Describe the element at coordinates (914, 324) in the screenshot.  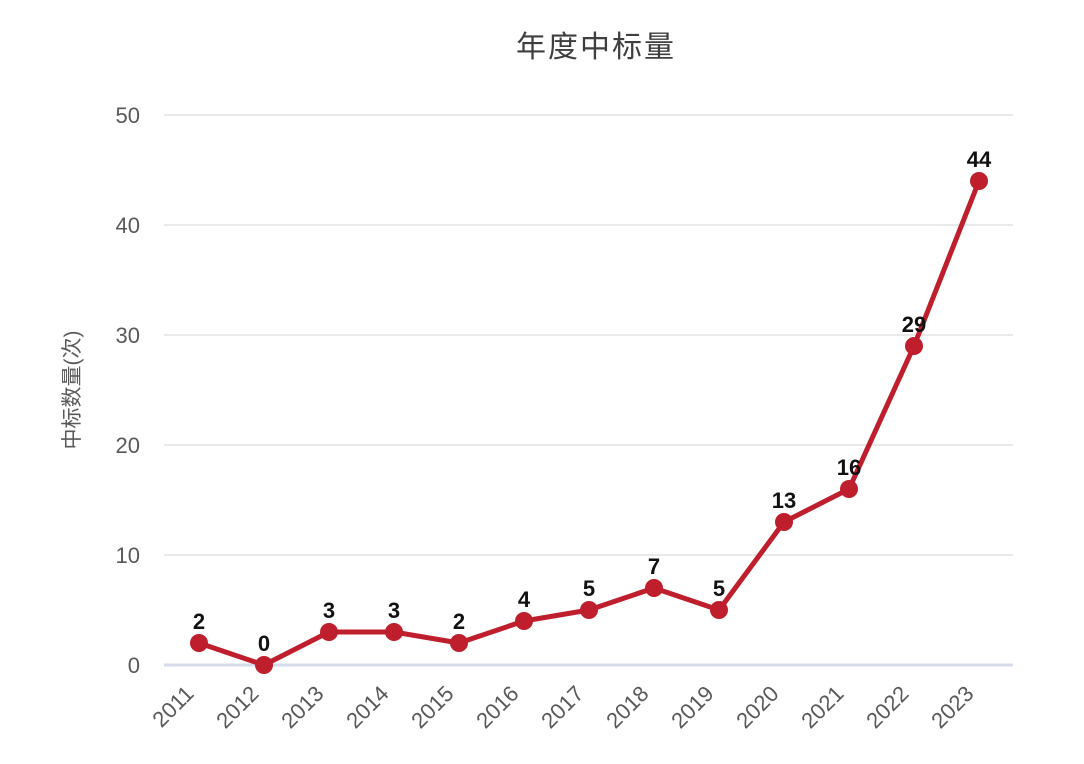
I see `data-label: 29` at that location.